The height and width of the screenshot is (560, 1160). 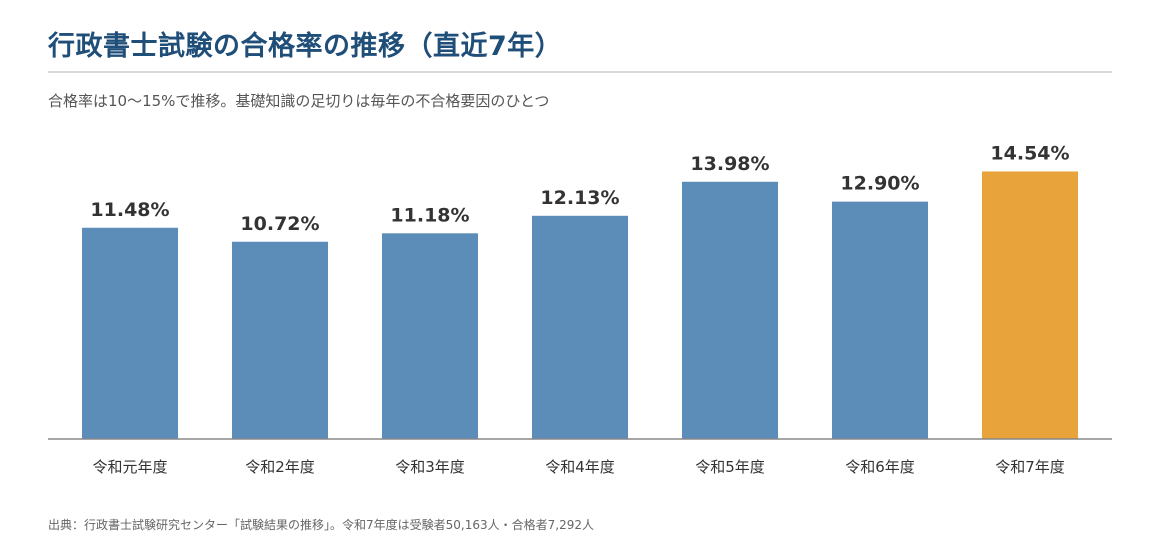 I want to click on category-label-6: 令和6年度, so click(x=880, y=467).